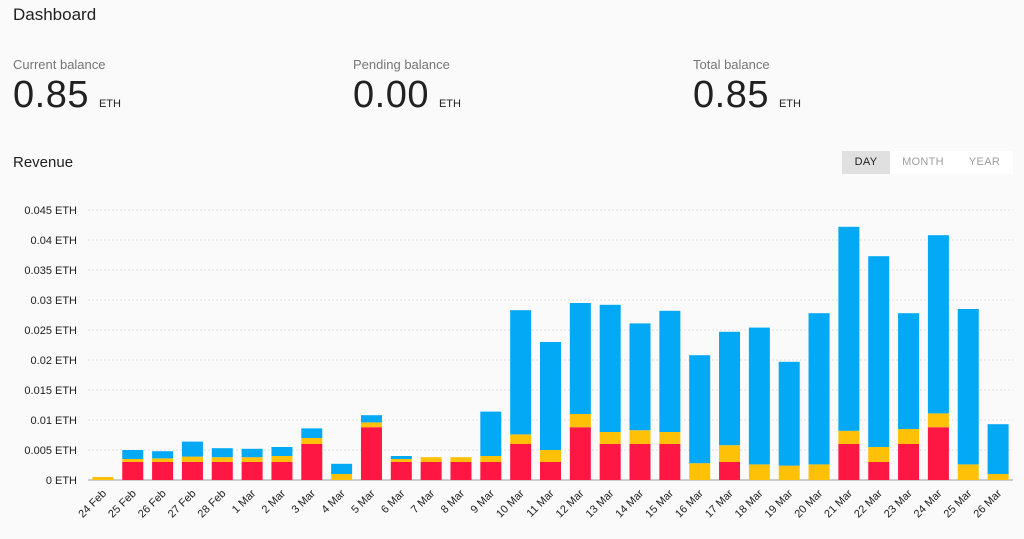 The height and width of the screenshot is (539, 1024). Describe the element at coordinates (958, 503) in the screenshot. I see `x-tick-label: 25 Mar` at that location.